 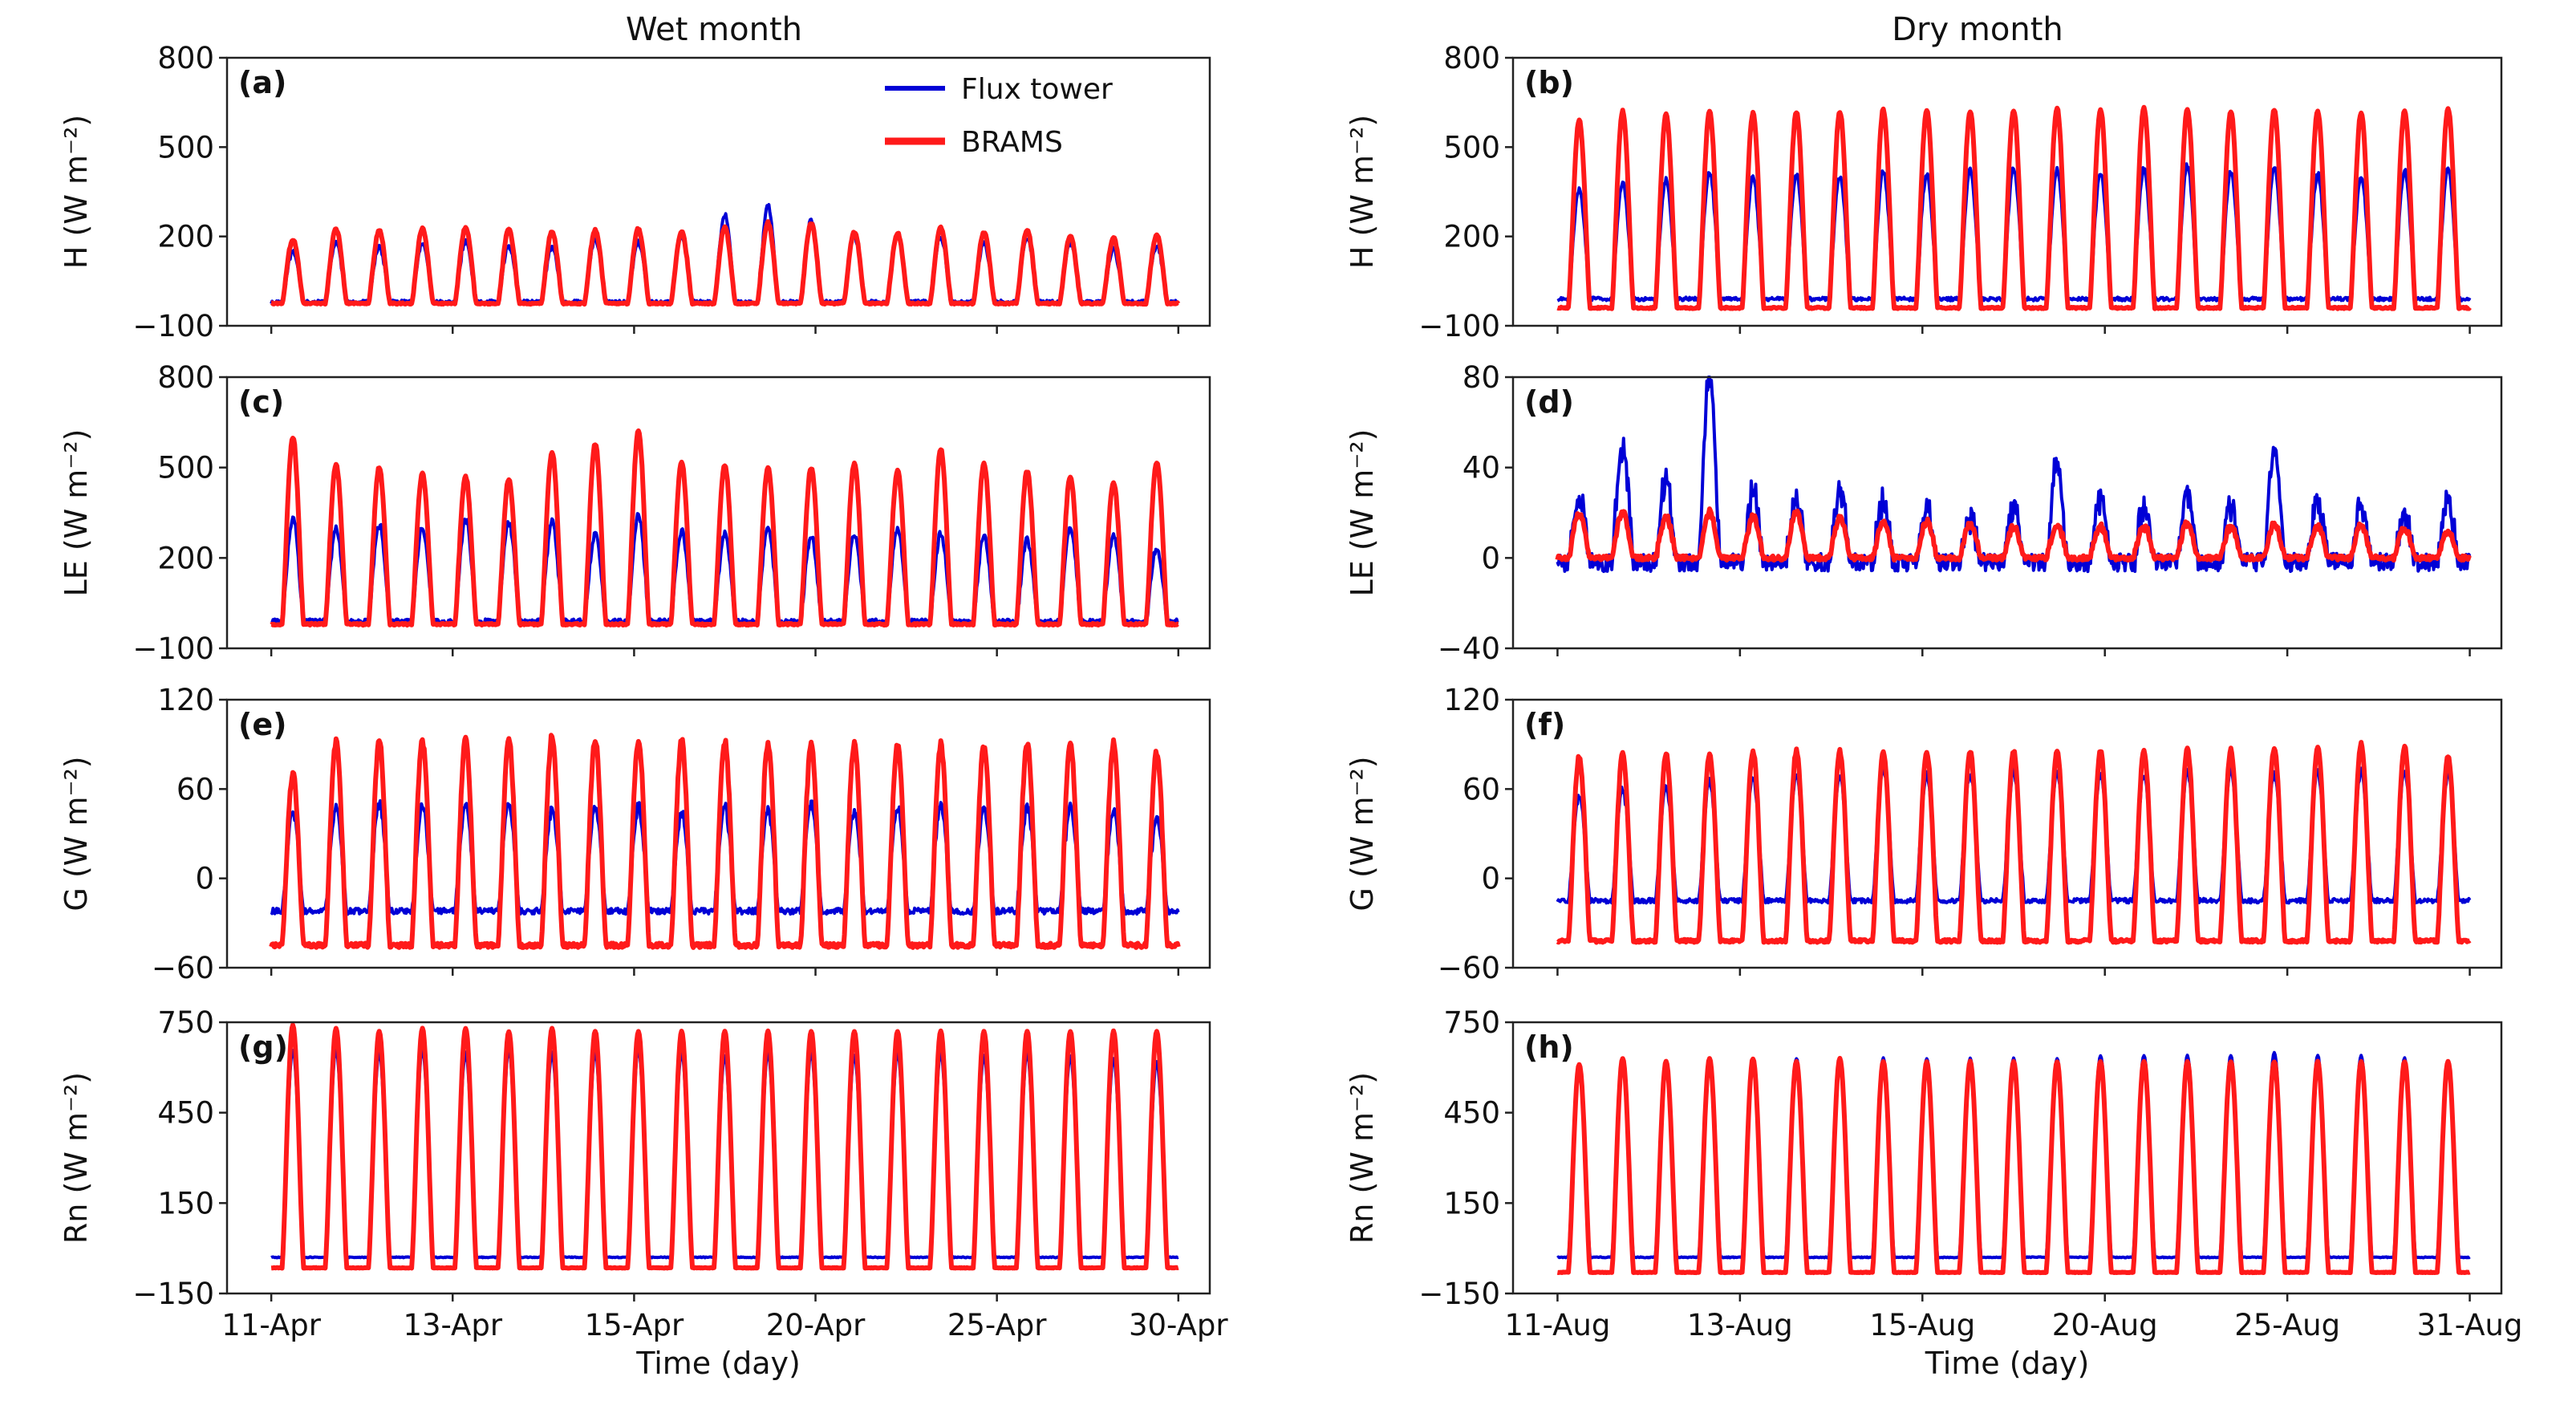 What do you see at coordinates (724, 1154) in the screenshot?
I see `series-line-g-flux-tower` at bounding box center [724, 1154].